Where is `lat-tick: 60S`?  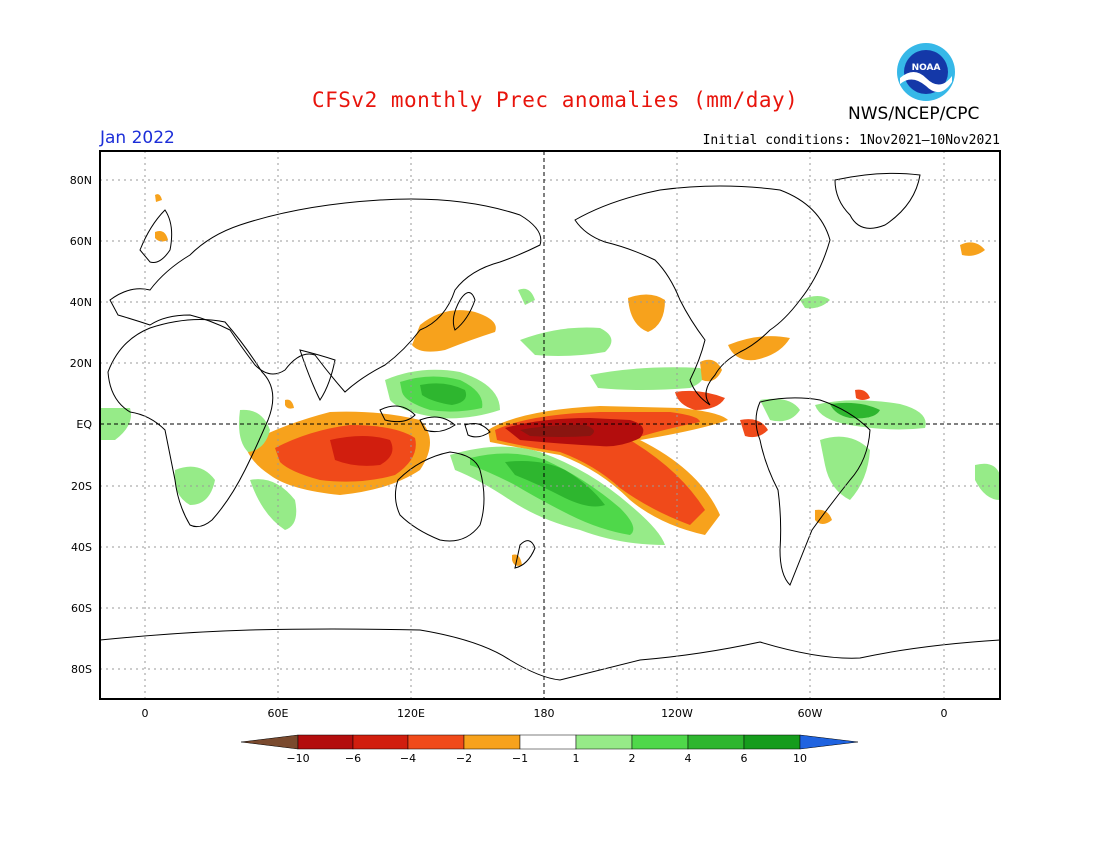 lat-tick: 60S is located at coordinates (81, 608).